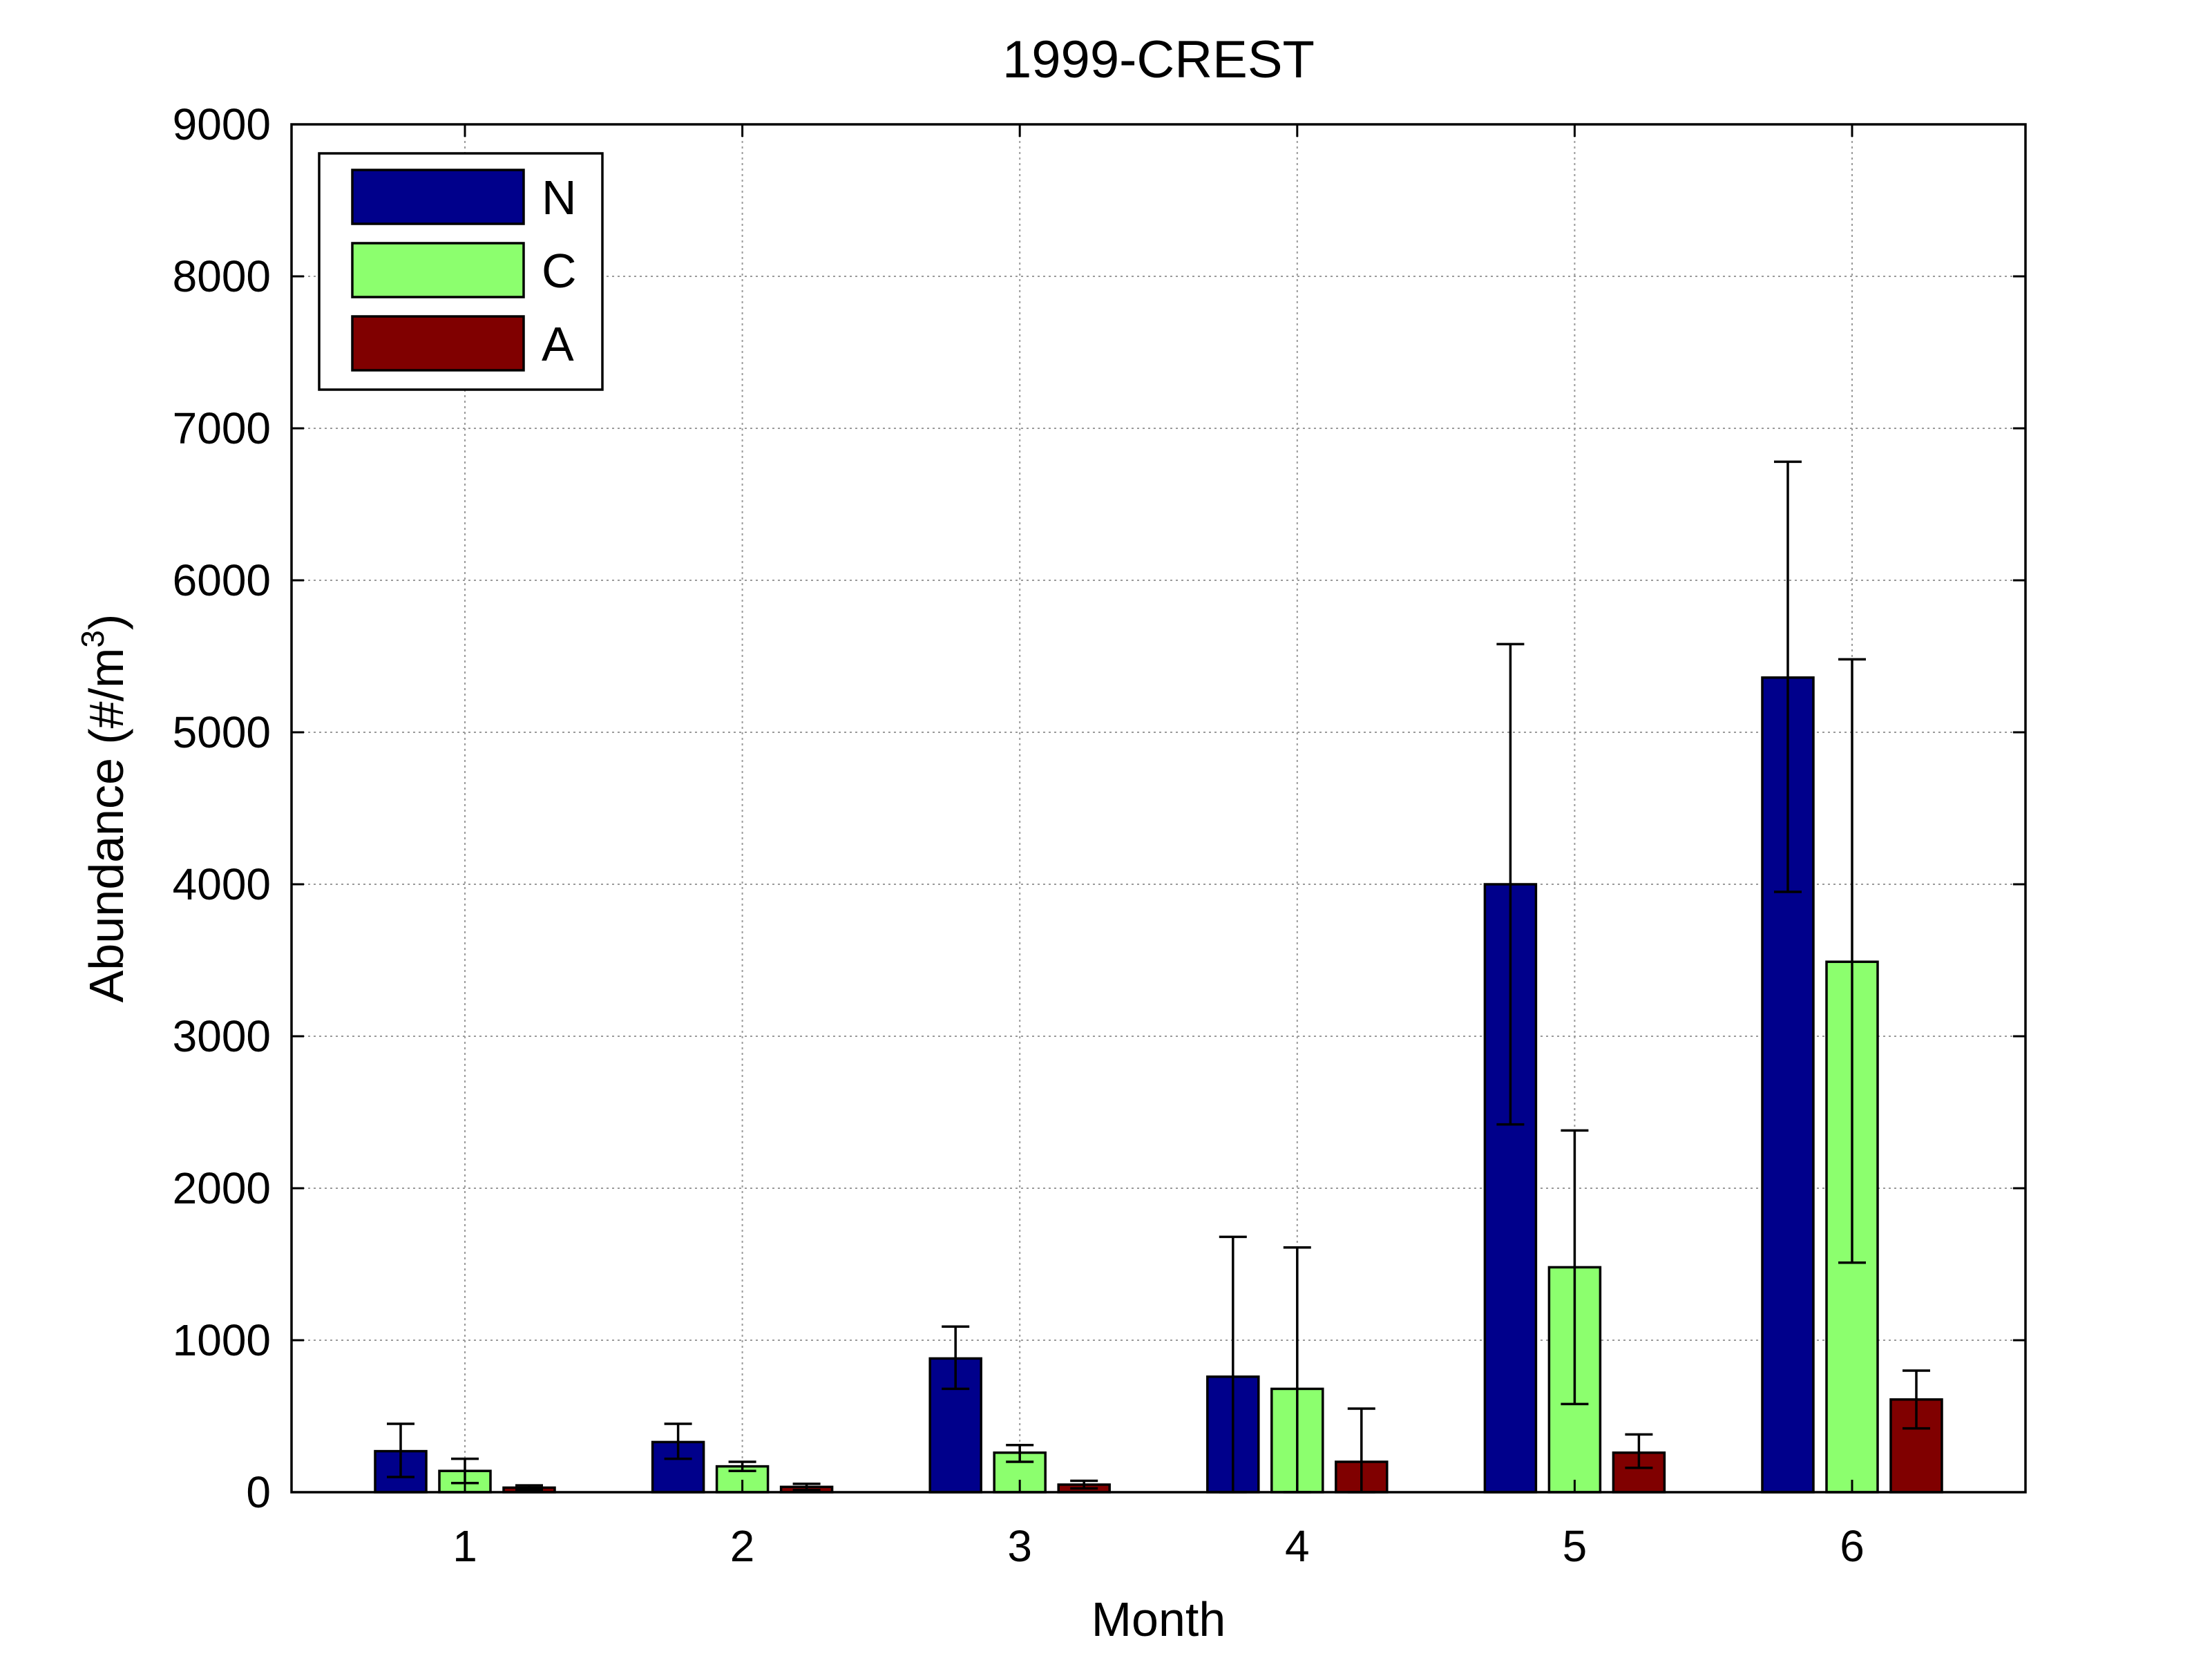 The image size is (2212, 1658). What do you see at coordinates (1158, 1619) in the screenshot?
I see `x-axis-label: Month` at bounding box center [1158, 1619].